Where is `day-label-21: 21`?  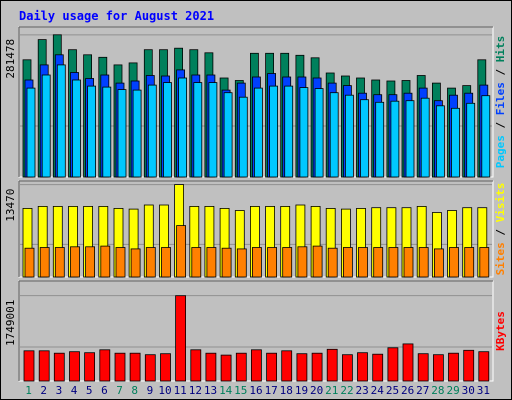 day-label-21: 21 is located at coordinates (331, 390).